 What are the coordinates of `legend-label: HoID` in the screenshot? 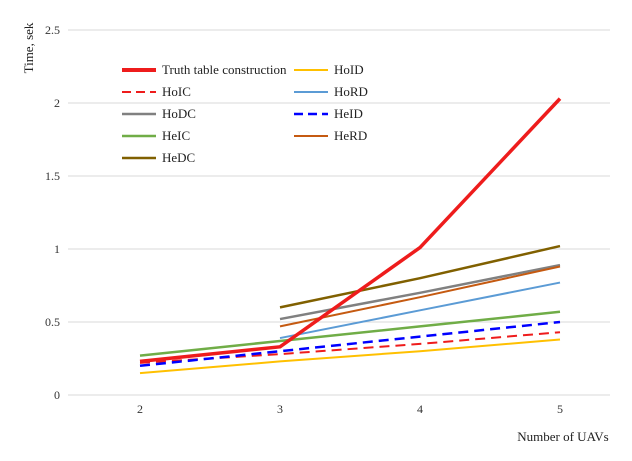 It's located at (349, 69).